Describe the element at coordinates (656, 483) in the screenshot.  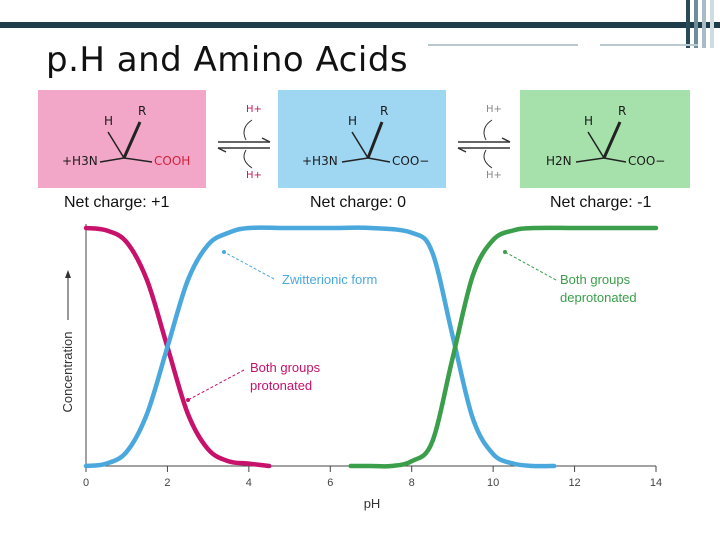
I see `x-tick-label: 14` at that location.